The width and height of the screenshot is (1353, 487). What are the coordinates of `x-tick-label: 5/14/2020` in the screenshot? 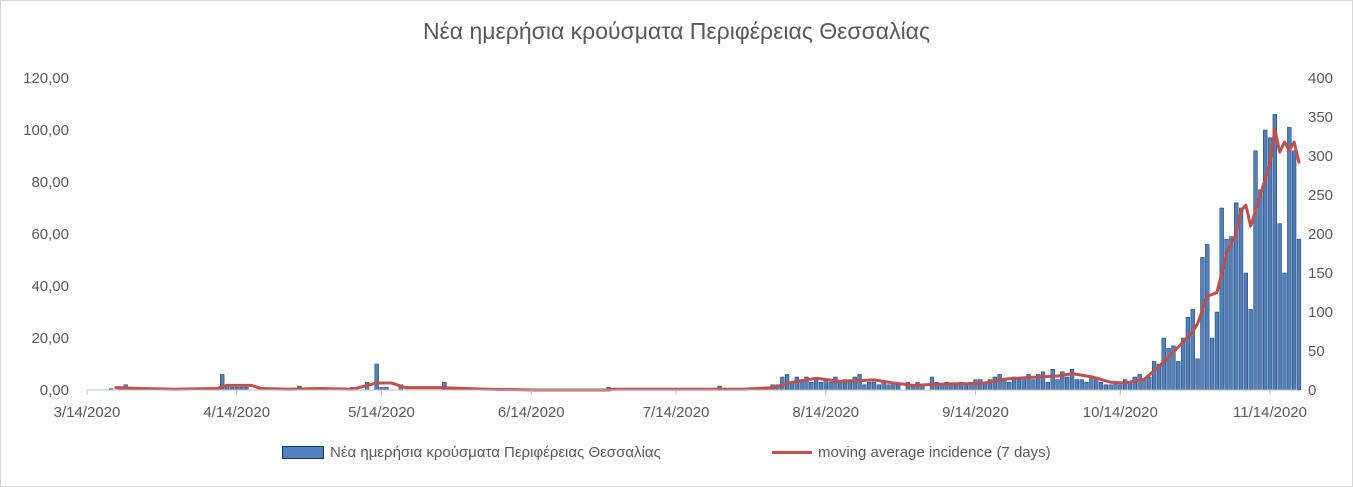 It's located at (381, 412).